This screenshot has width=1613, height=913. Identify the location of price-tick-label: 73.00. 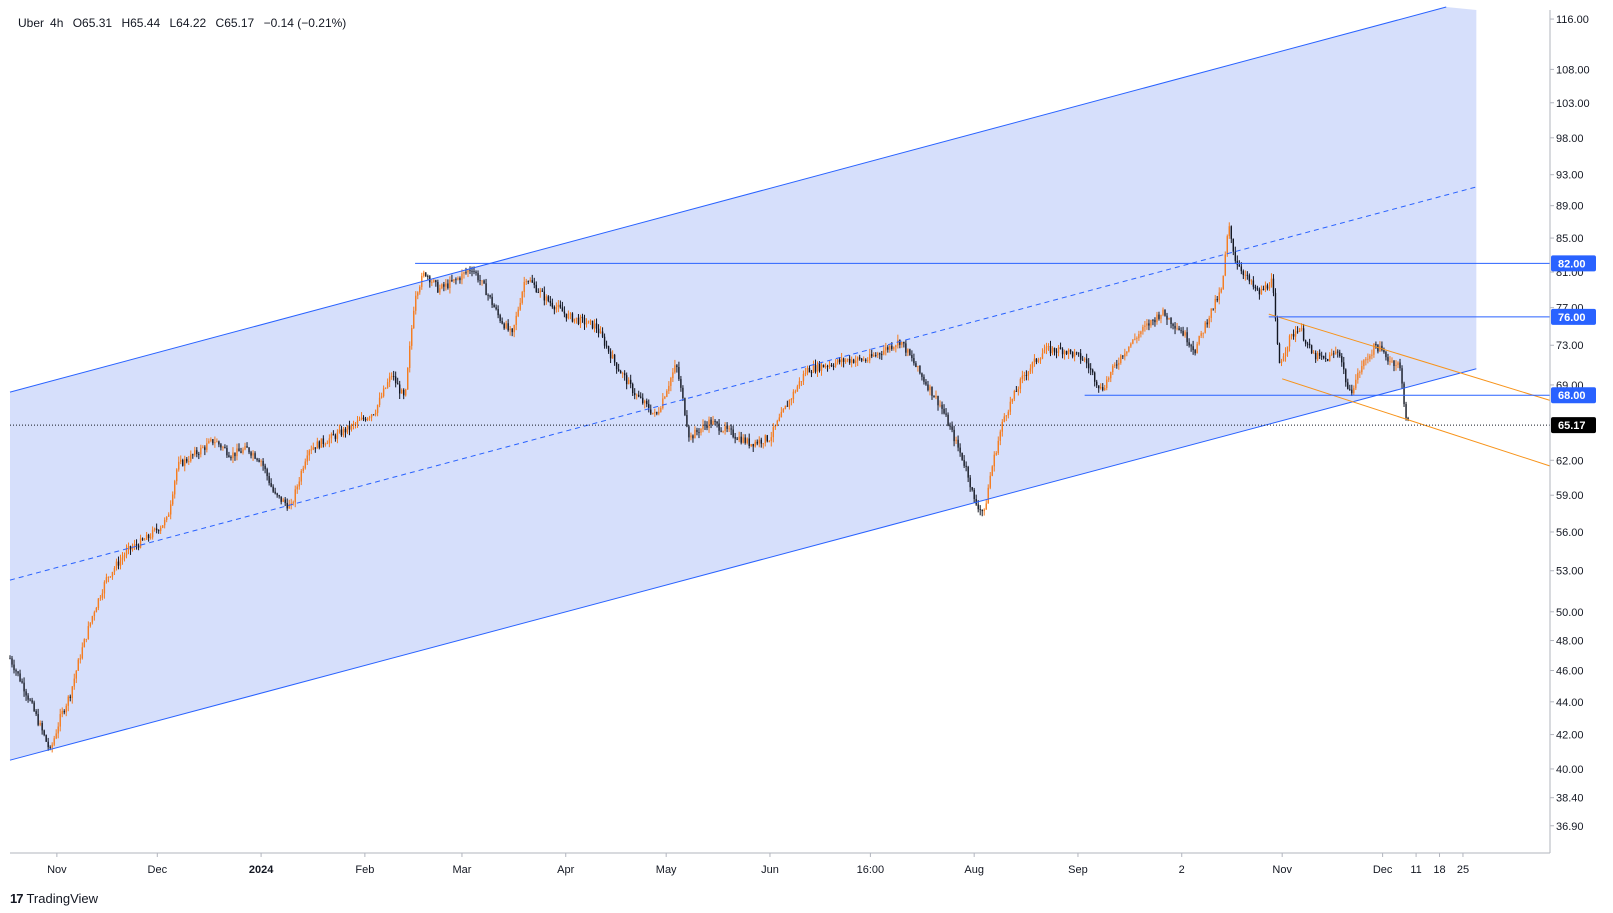
(1570, 346).